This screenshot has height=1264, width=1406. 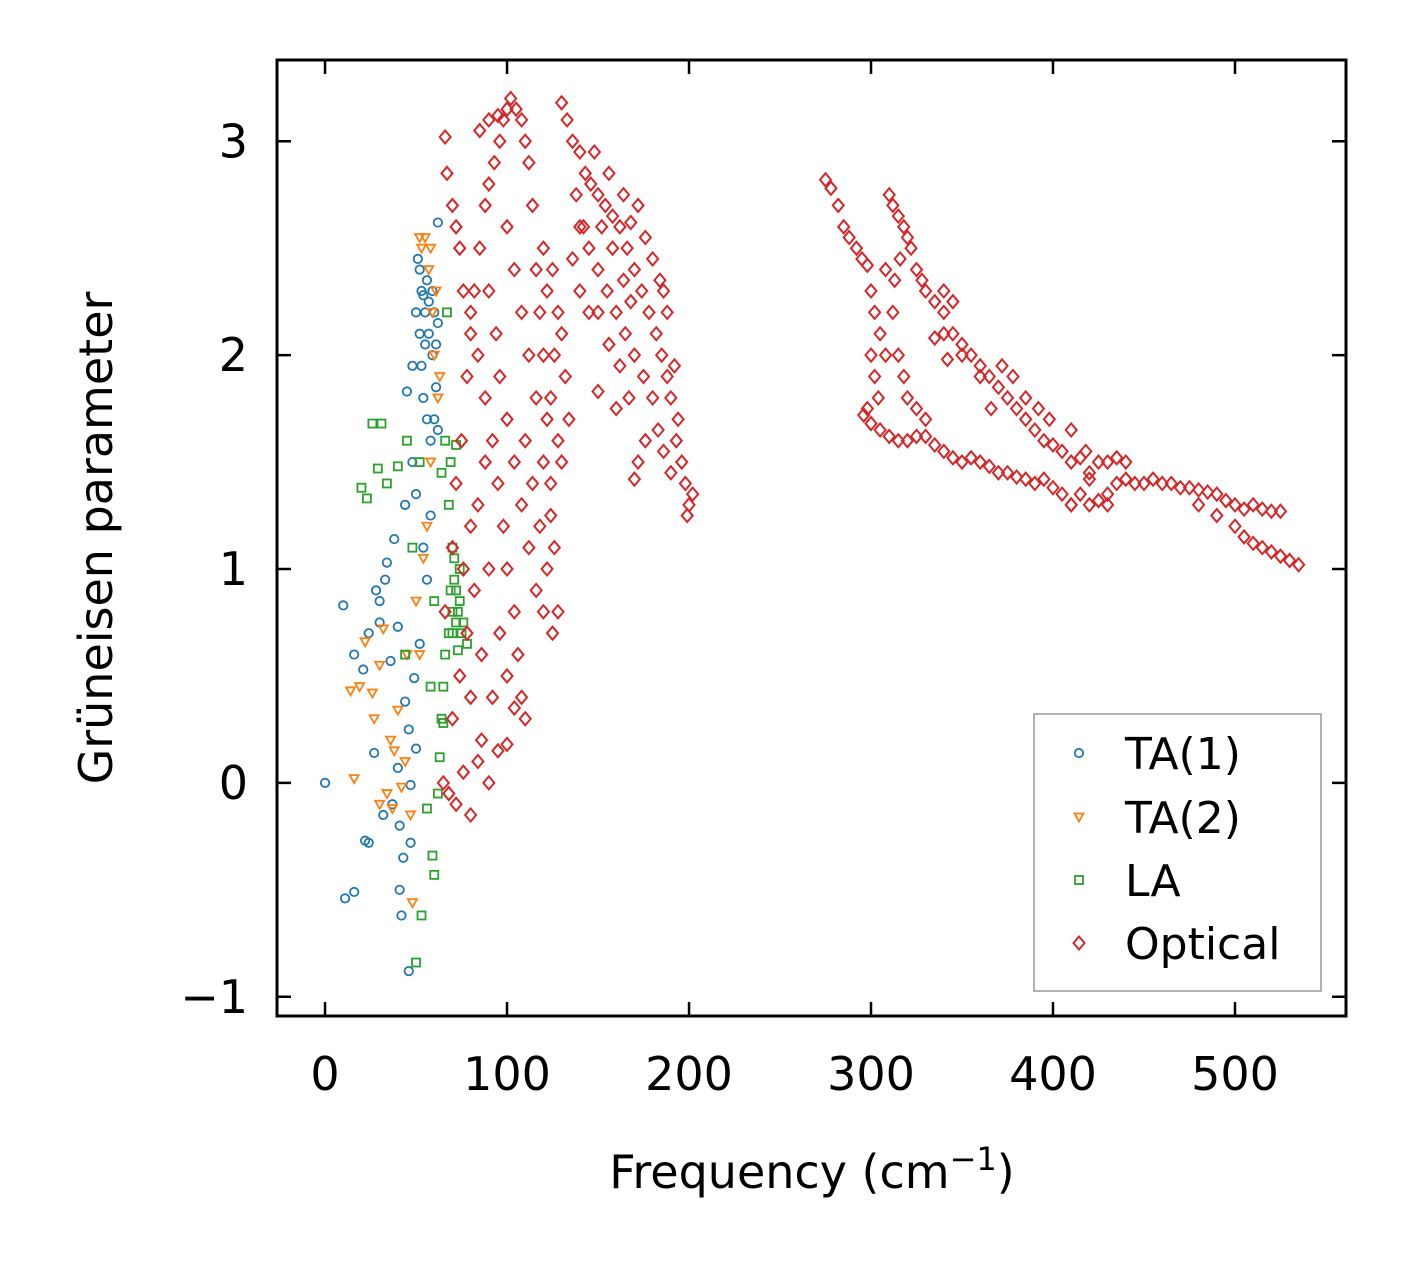 I want to click on series-ta-1-, so click(x=381, y=597).